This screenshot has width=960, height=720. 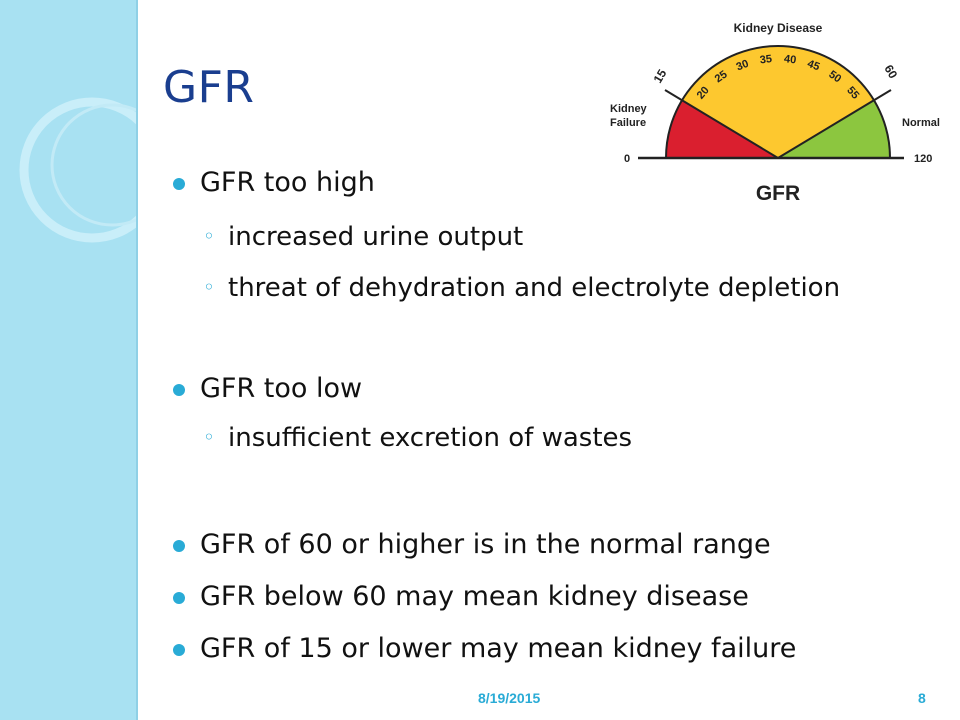 I want to click on gauge-normal-segment, so click(x=834, y=129).